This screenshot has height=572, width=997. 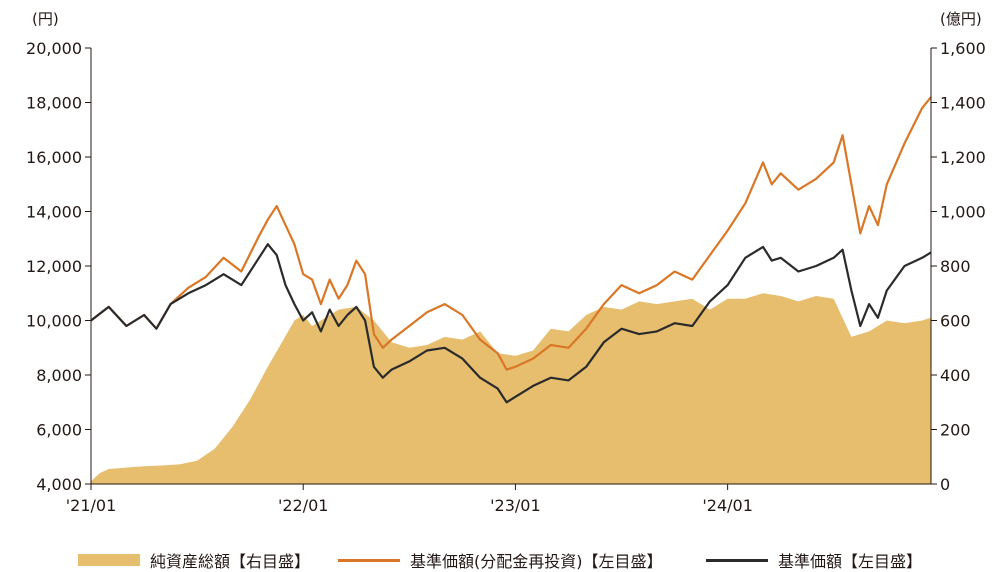 I want to click on legend-label-nav: 基準価額【左目盛】, so click(x=850, y=561).